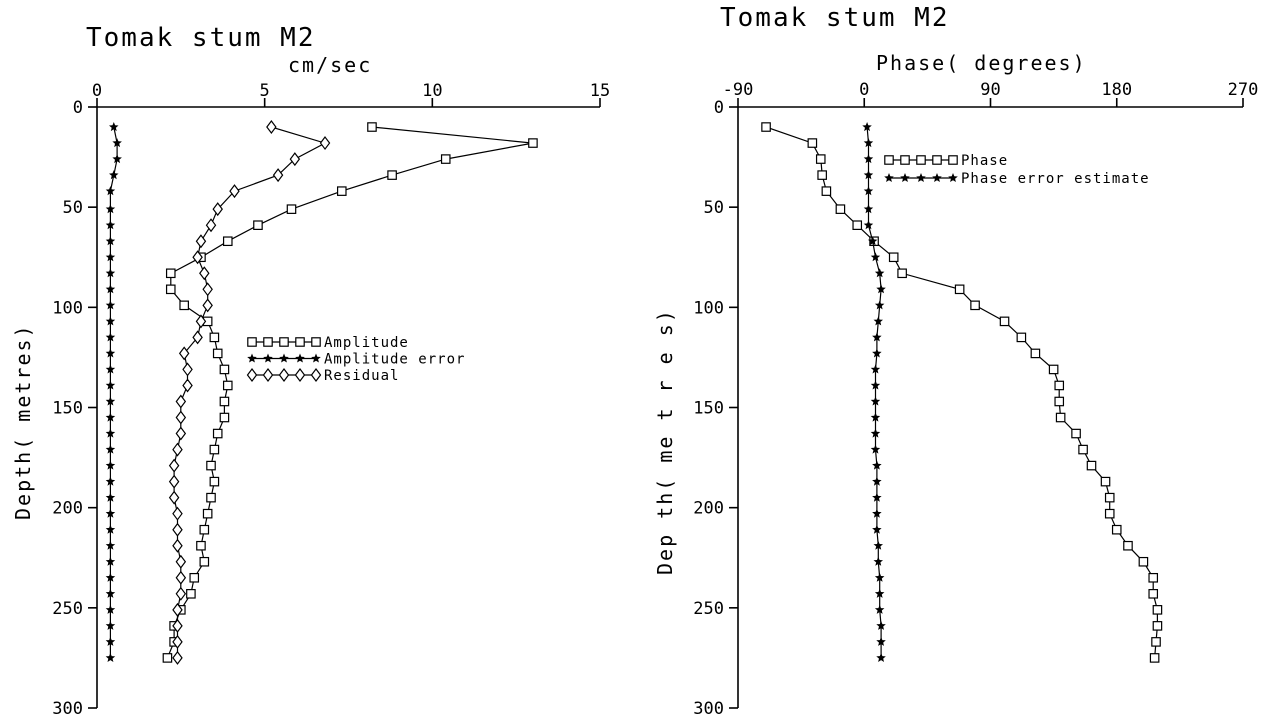 The width and height of the screenshot is (1272, 721). What do you see at coordinates (1016, 179) in the screenshot?
I see `legend-entry: Phase error estimate` at bounding box center [1016, 179].